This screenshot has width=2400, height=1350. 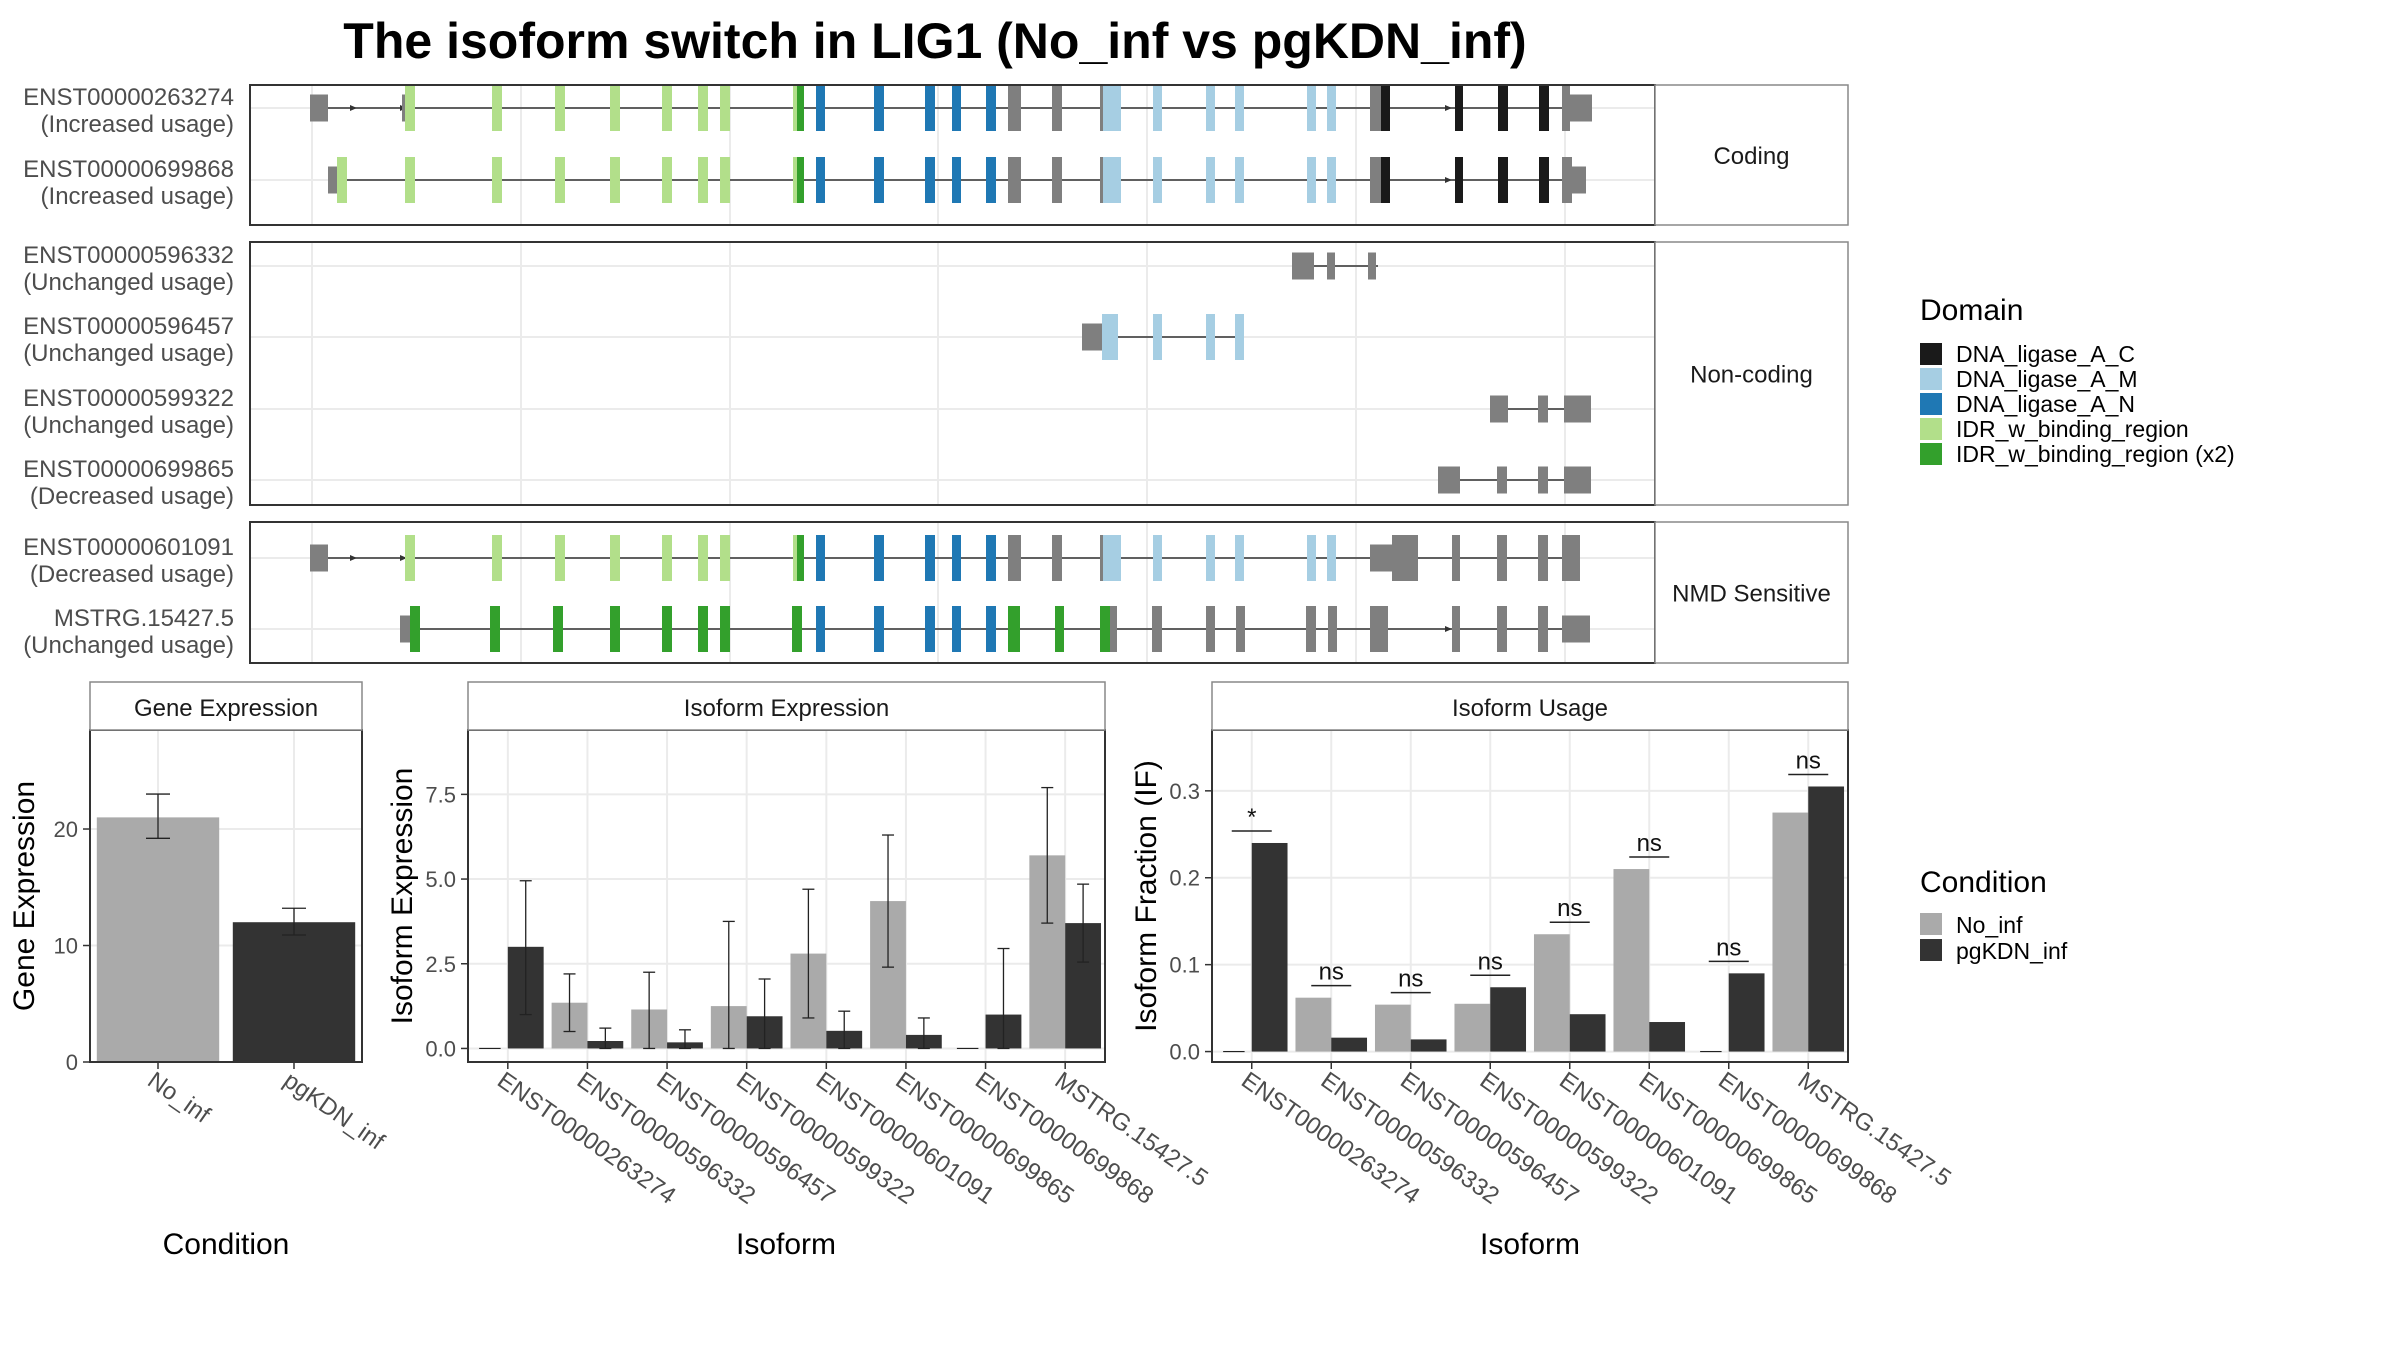 What do you see at coordinates (226, 1244) in the screenshot?
I see `x-axis-label: Condition` at bounding box center [226, 1244].